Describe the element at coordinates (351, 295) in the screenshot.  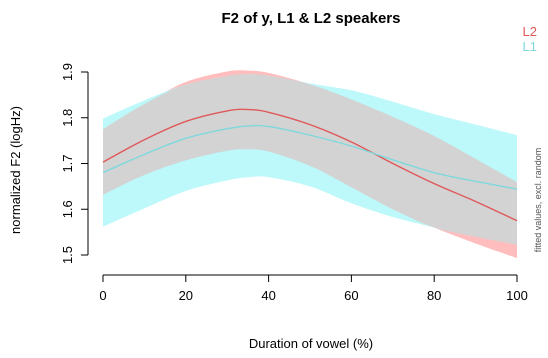
I see `x-tick-label: 60` at that location.